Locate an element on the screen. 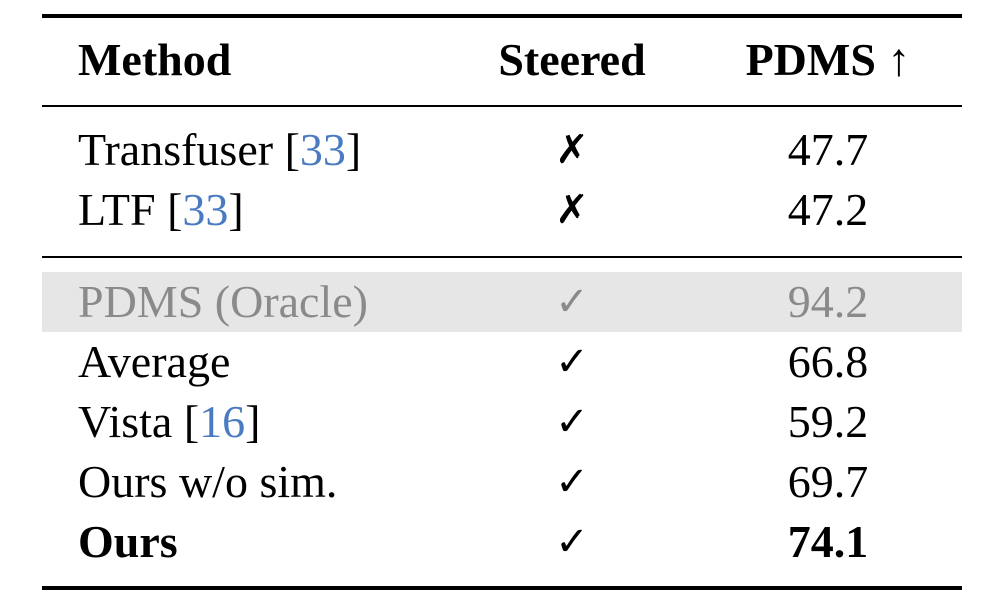  method-text: Vista is located at coordinates (131, 421).